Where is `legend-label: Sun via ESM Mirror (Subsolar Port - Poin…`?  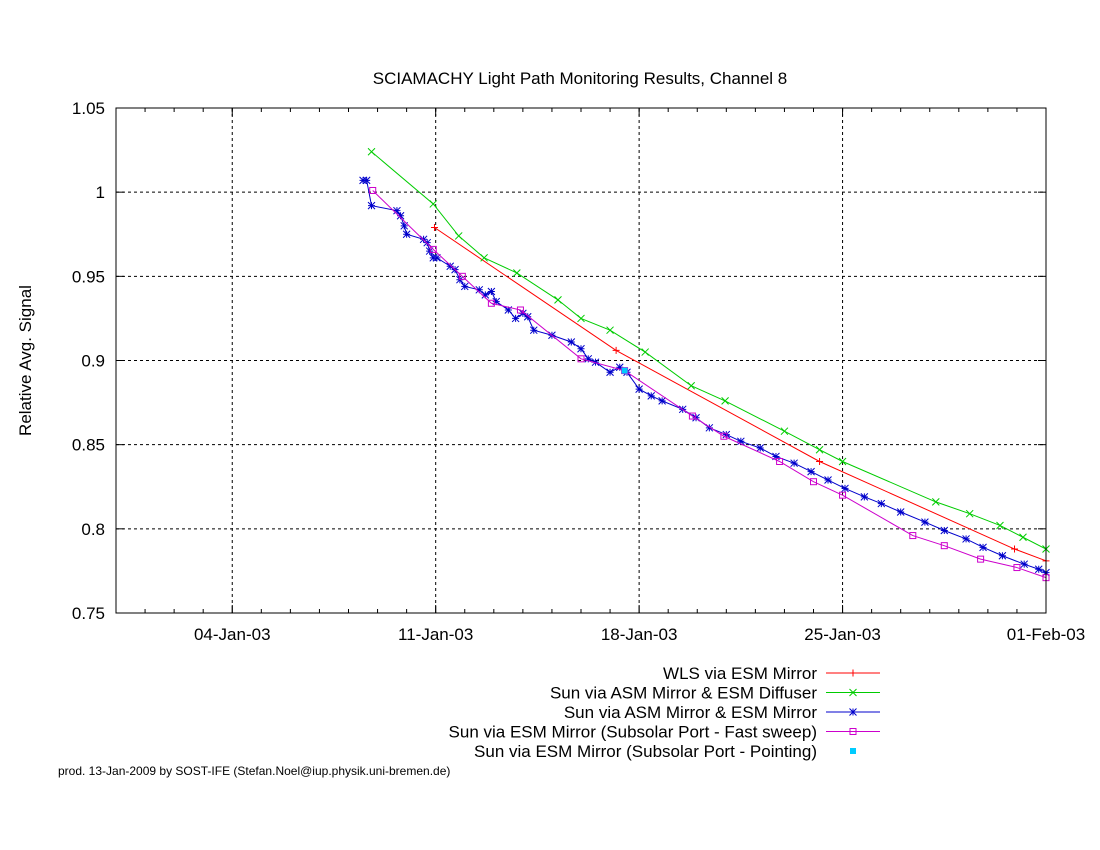
legend-label: Sun via ESM Mirror (Subsolar Port - Poin… is located at coordinates (645, 751).